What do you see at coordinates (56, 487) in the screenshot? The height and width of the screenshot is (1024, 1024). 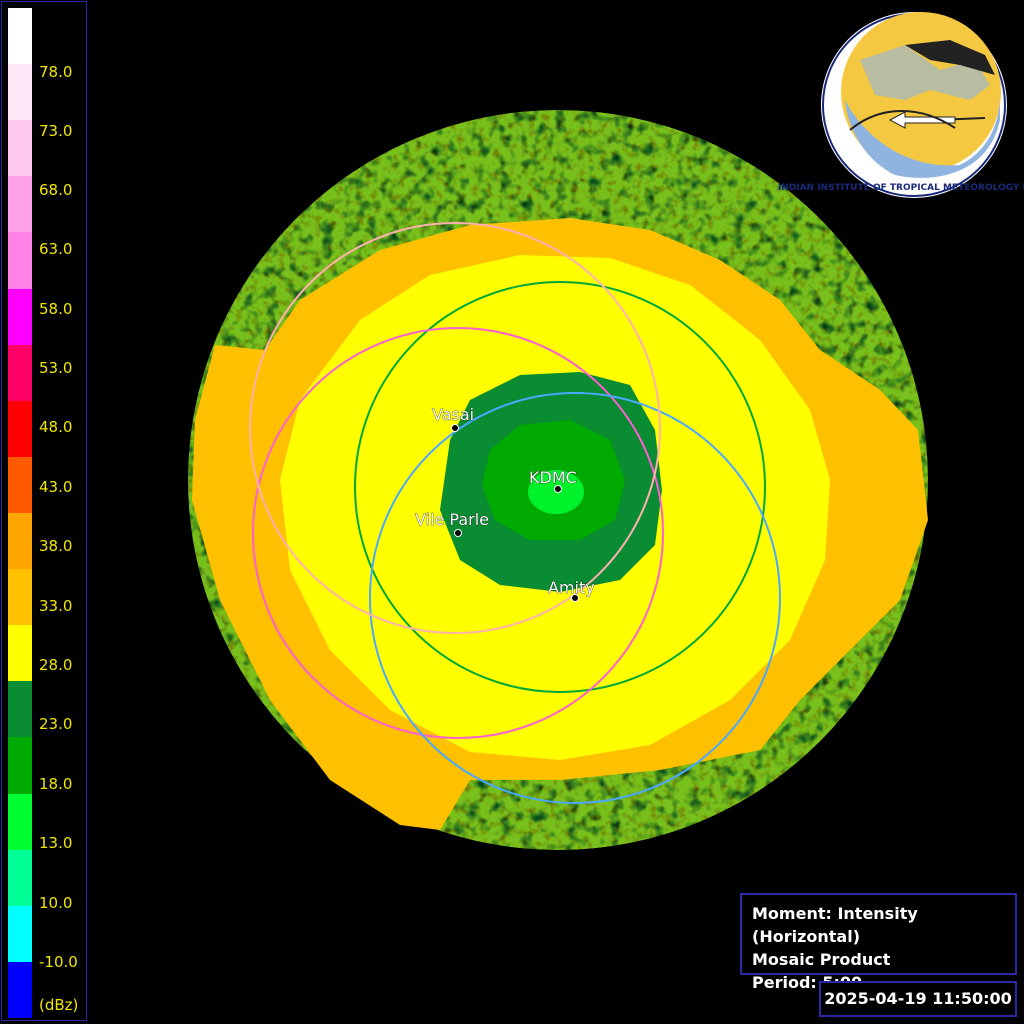 I see `legend-tick: 43.0` at bounding box center [56, 487].